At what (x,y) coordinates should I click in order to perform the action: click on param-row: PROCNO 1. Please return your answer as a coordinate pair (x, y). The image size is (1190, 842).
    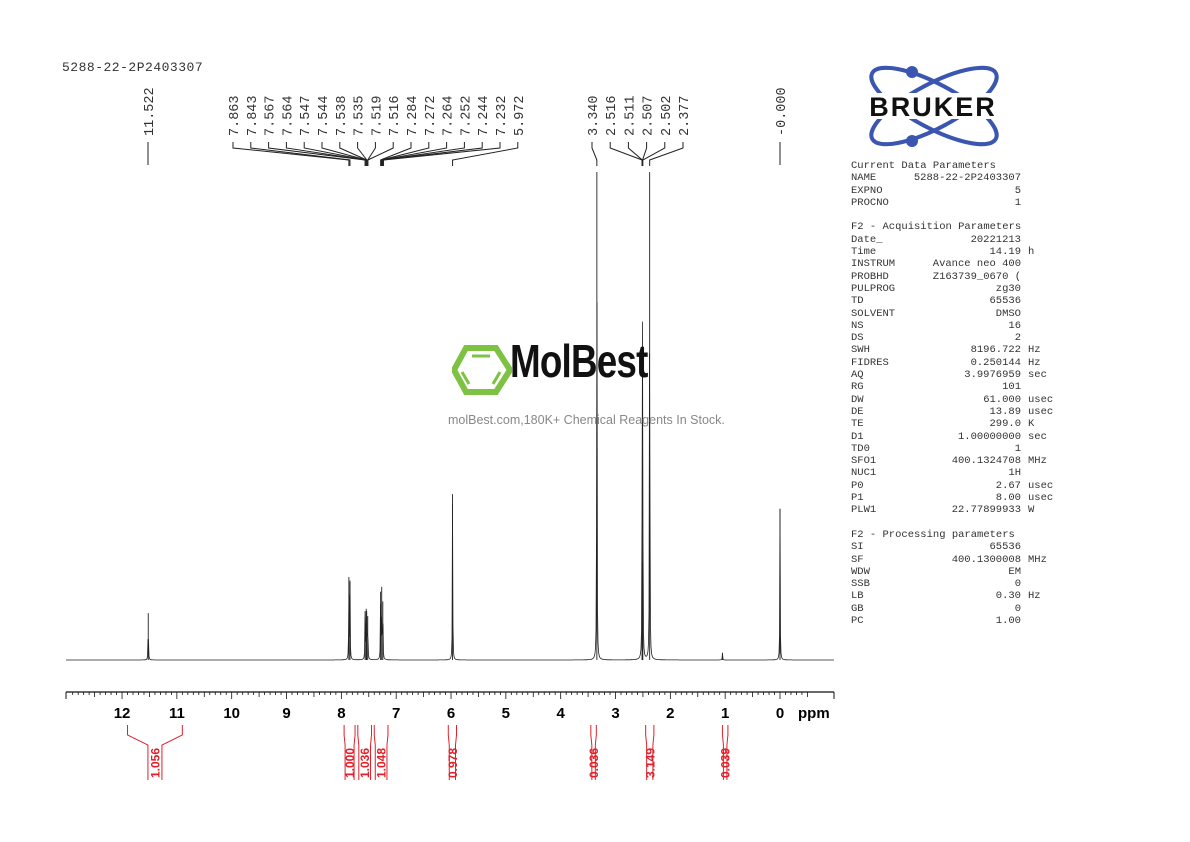
    Looking at the image, I should click on (952, 203).